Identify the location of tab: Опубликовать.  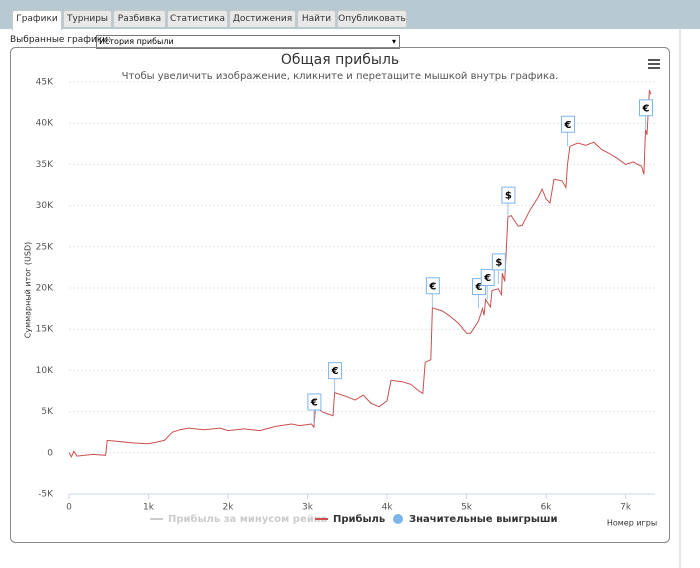
(372, 18).